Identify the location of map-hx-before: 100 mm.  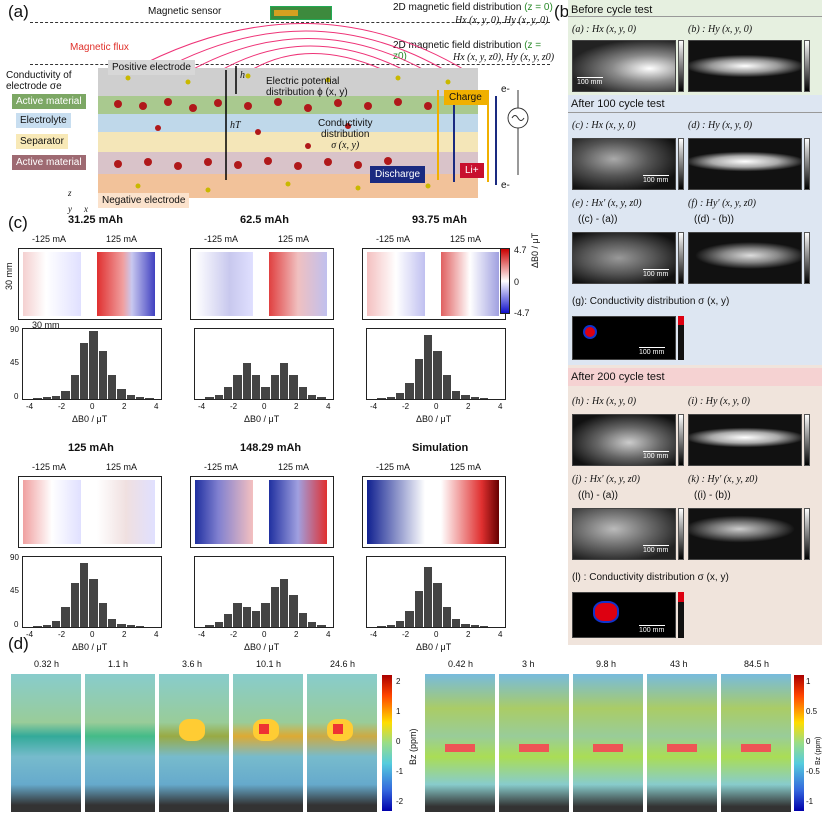
(624, 66).